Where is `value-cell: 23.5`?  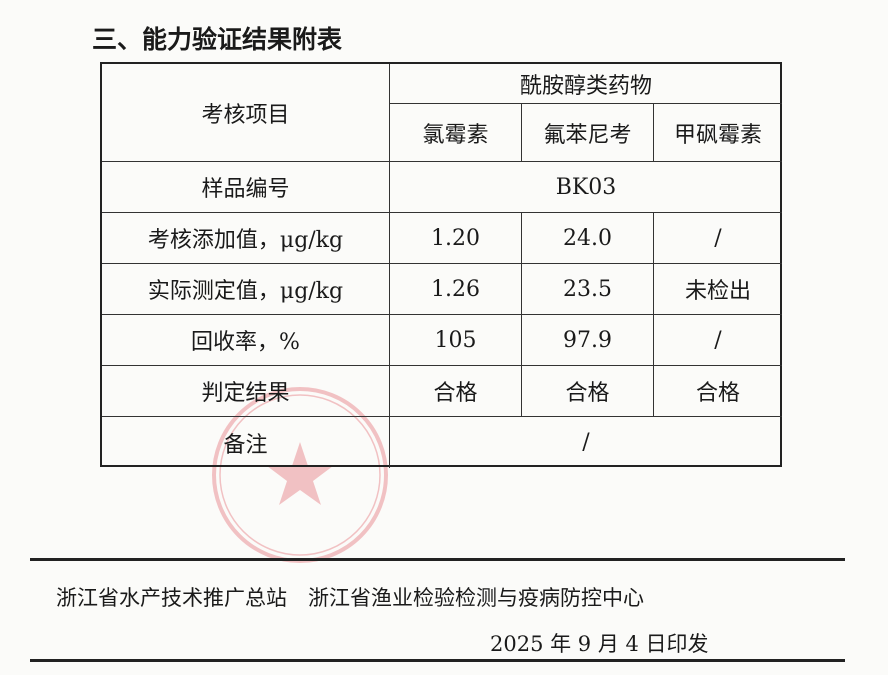 value-cell: 23.5 is located at coordinates (588, 289).